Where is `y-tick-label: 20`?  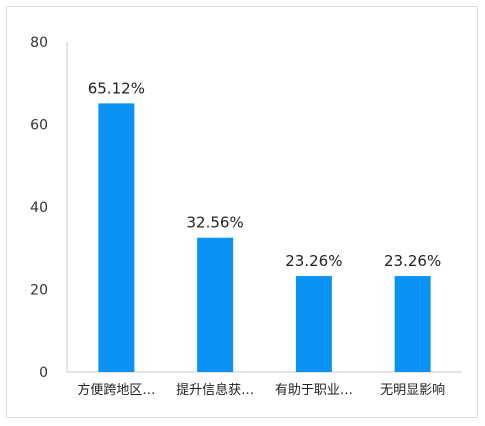
y-tick-label: 20 is located at coordinates (39, 291).